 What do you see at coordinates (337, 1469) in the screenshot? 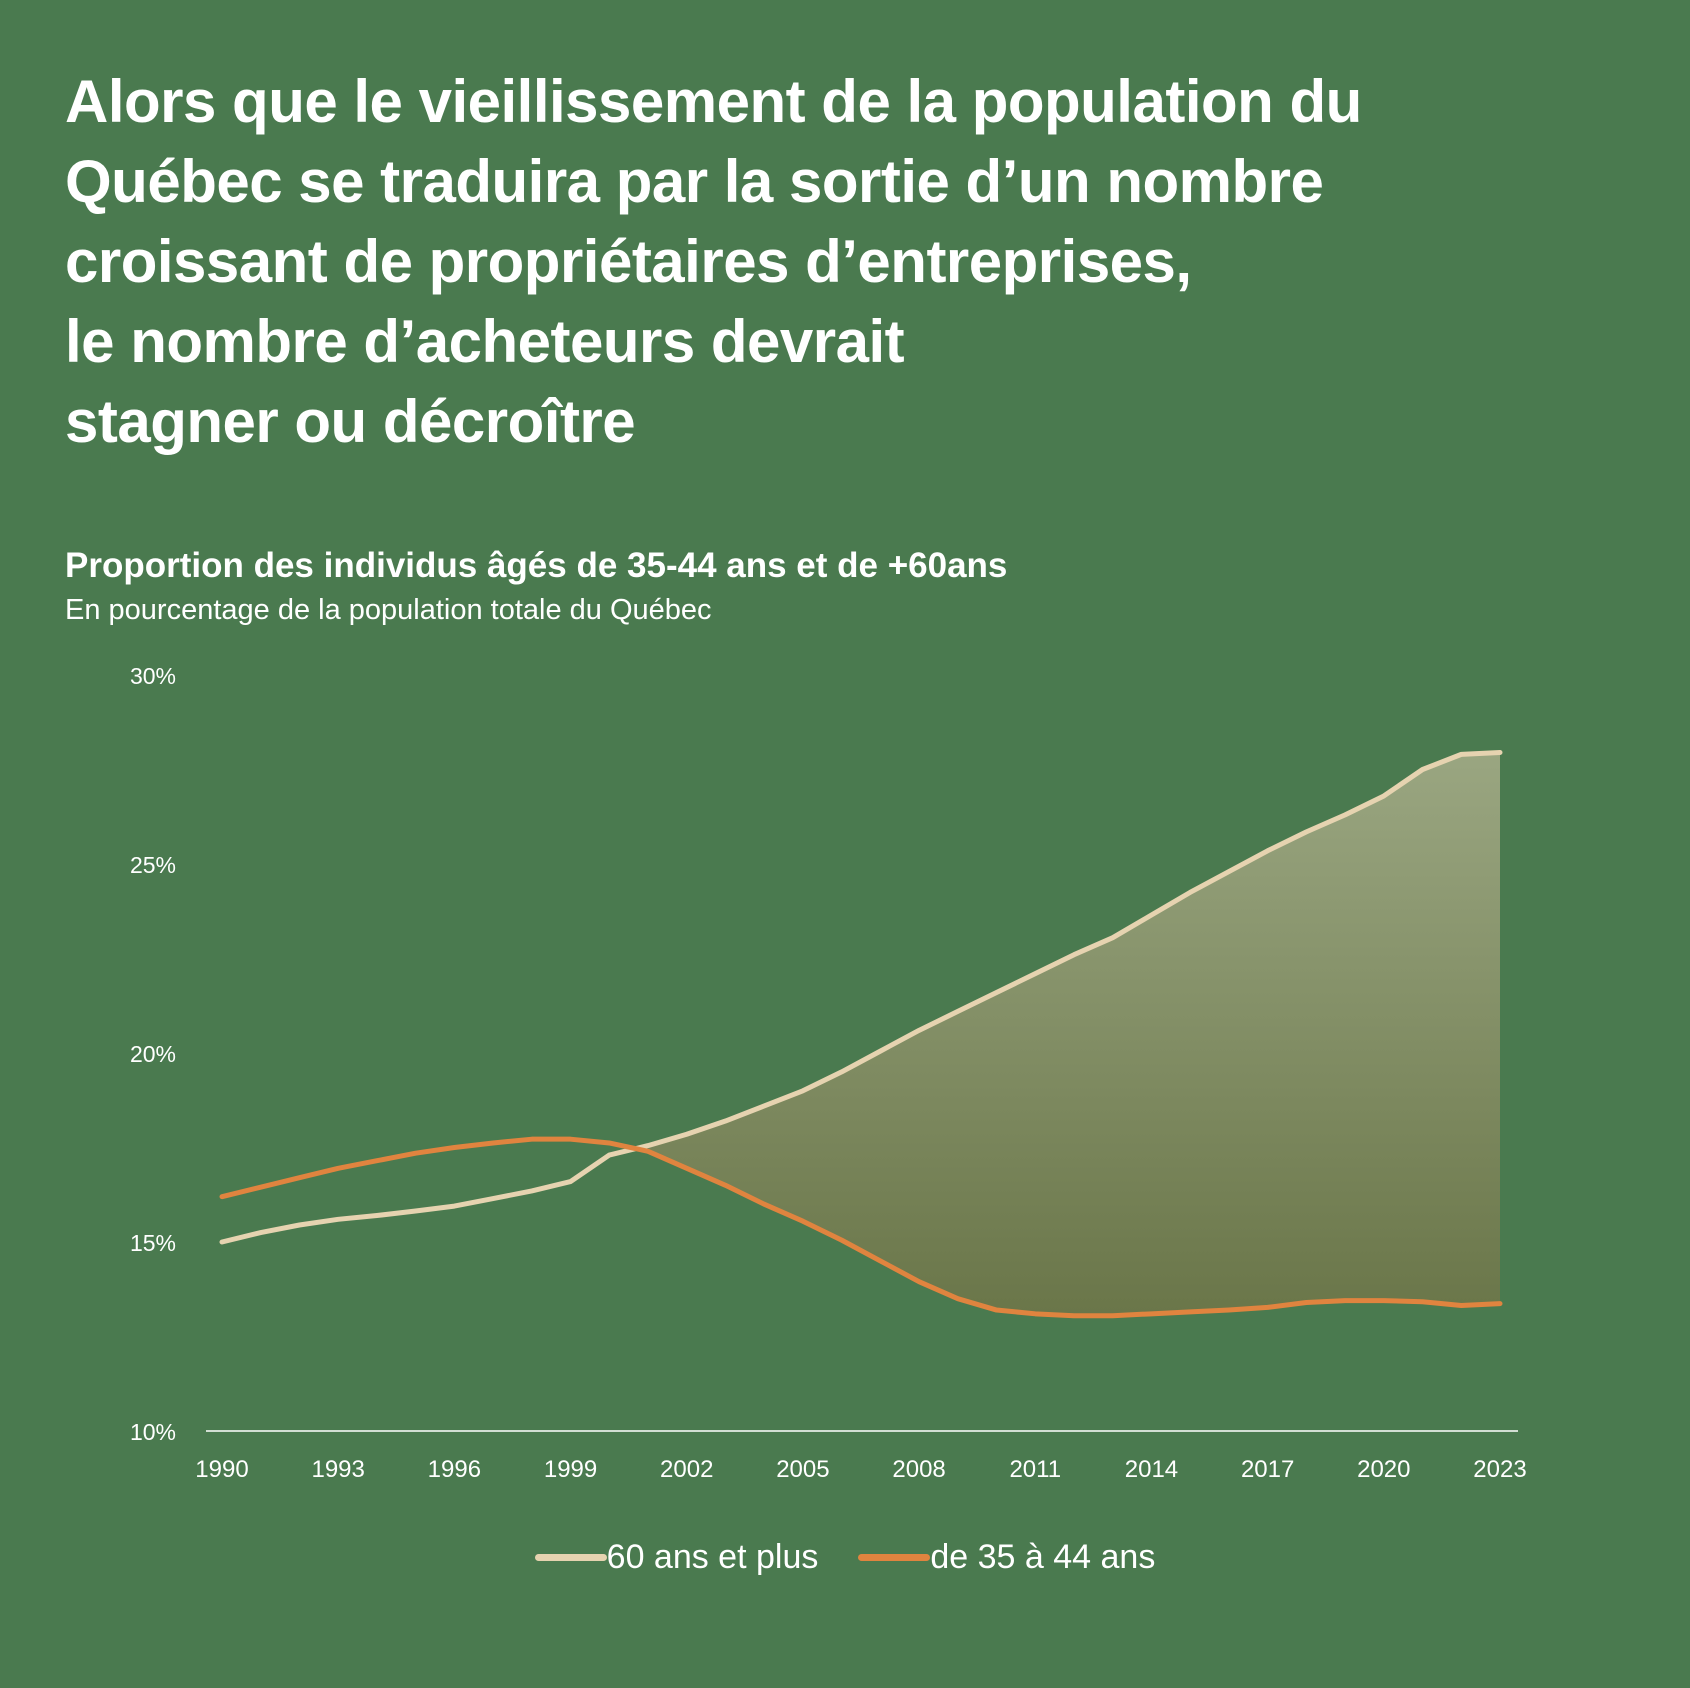
I see `x-tick-label: 1993` at bounding box center [337, 1469].